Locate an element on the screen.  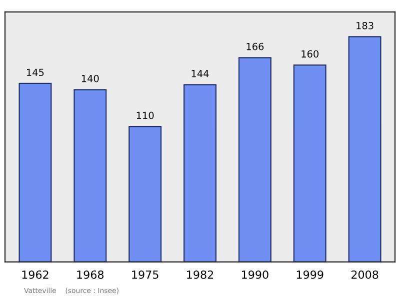
data-label: 140 is located at coordinates (90, 78).